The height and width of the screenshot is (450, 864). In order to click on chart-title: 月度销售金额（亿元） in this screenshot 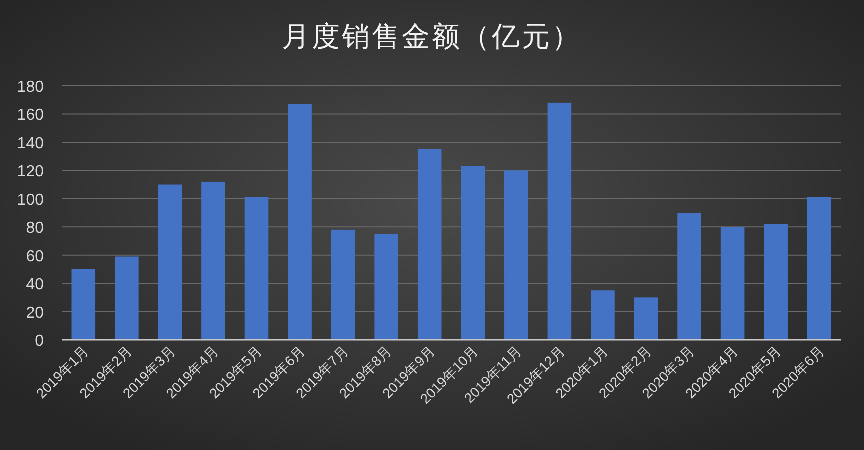, I will do `click(432, 36)`.